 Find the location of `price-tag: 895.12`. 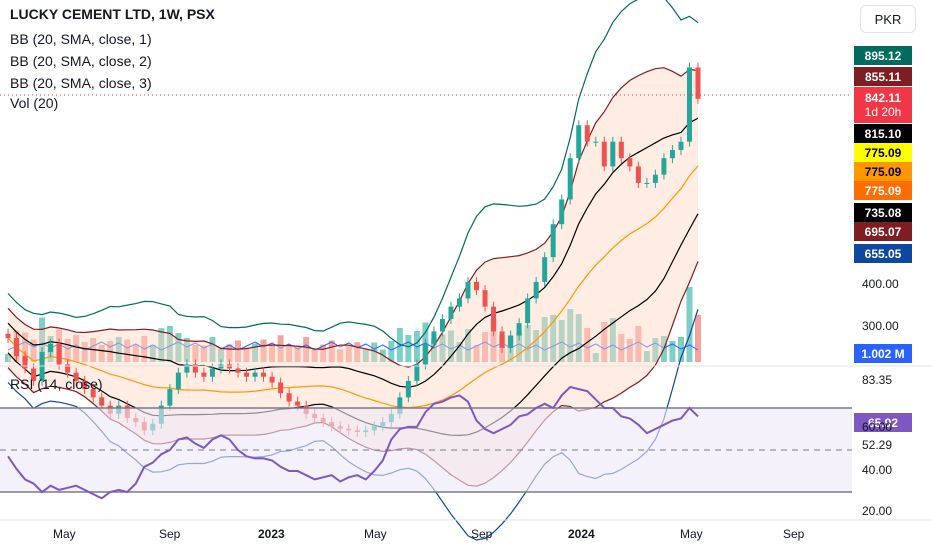

price-tag: 895.12 is located at coordinates (883, 55).